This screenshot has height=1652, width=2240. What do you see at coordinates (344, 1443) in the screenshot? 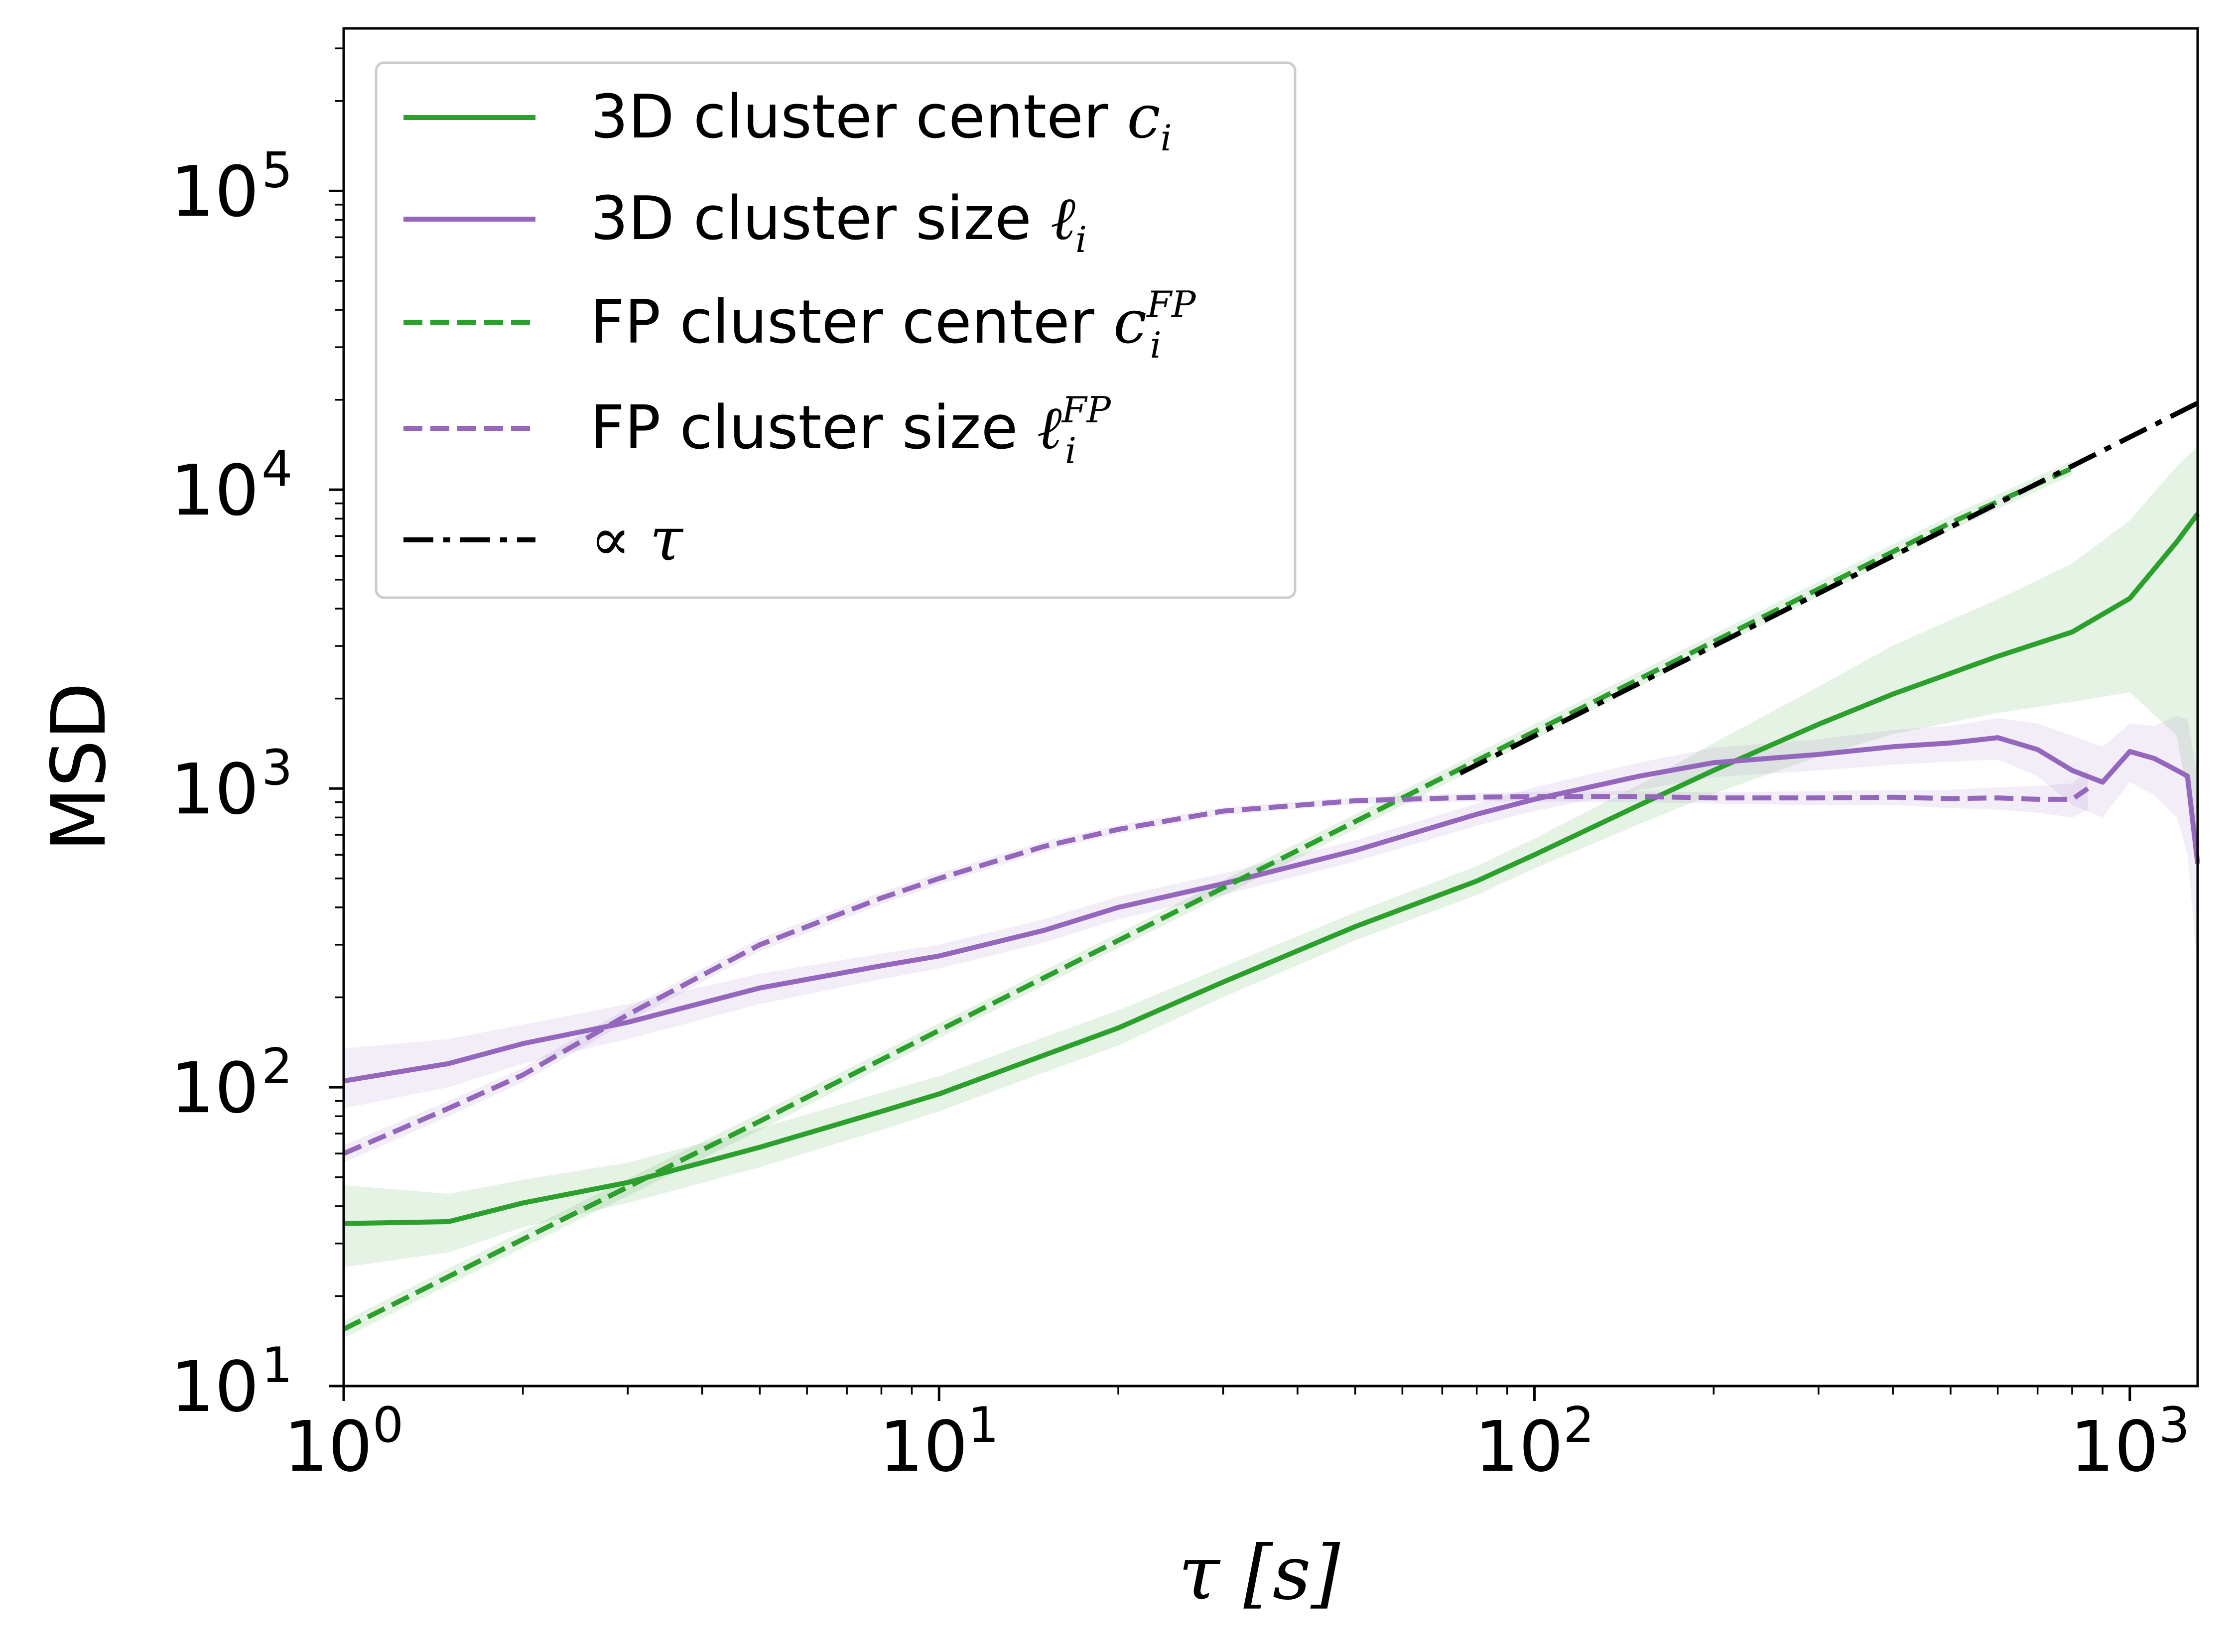
I see `x-tick-label: 10⁰` at bounding box center [344, 1443].